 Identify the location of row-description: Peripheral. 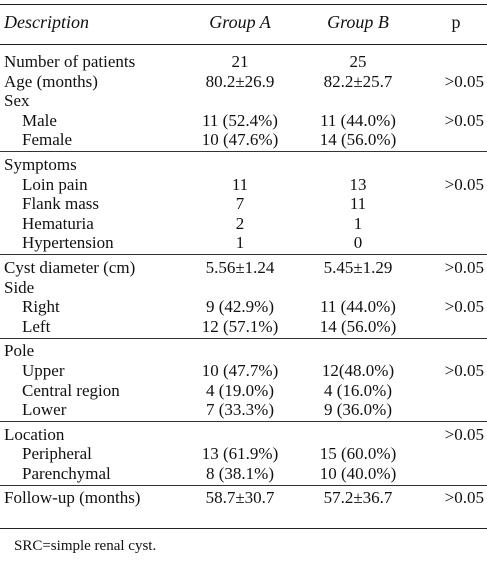
(57, 454).